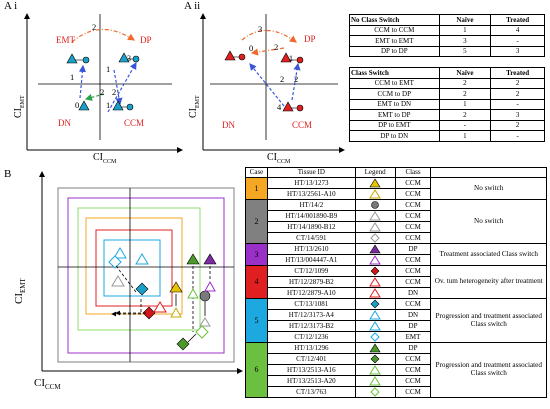  What do you see at coordinates (256, 172) in the screenshot?
I see `header-cell: Case` at bounding box center [256, 172].